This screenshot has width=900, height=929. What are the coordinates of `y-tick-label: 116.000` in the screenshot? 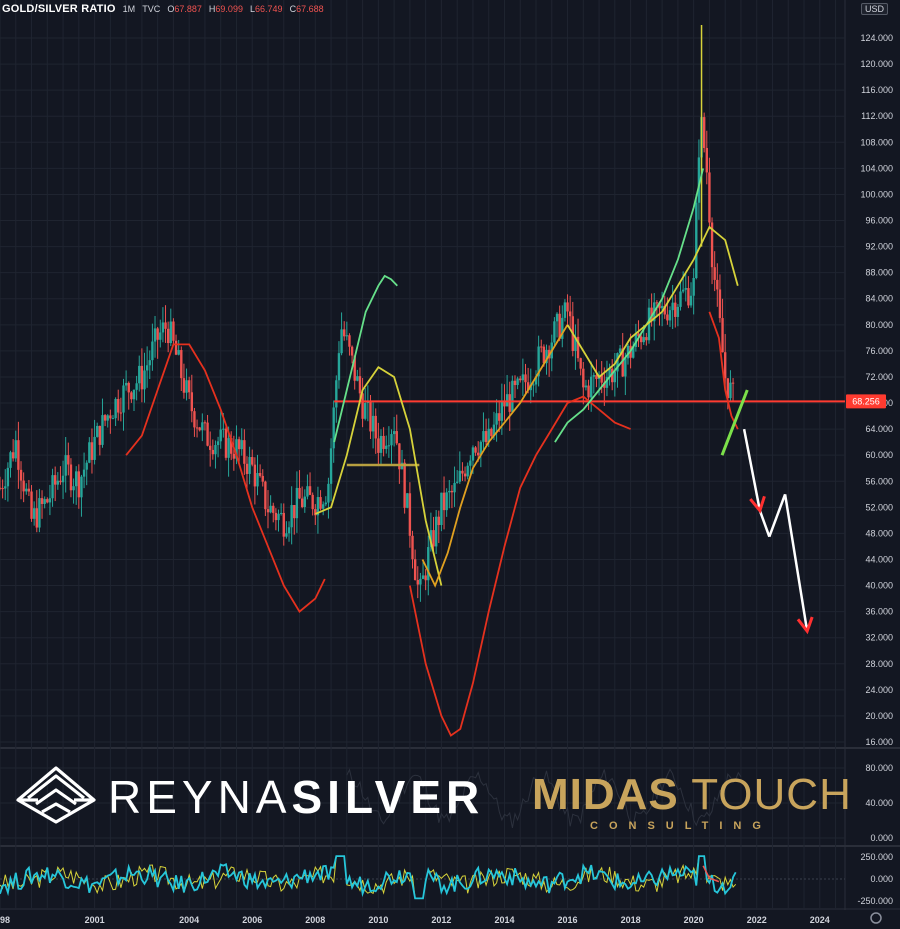 It's located at (877, 90).